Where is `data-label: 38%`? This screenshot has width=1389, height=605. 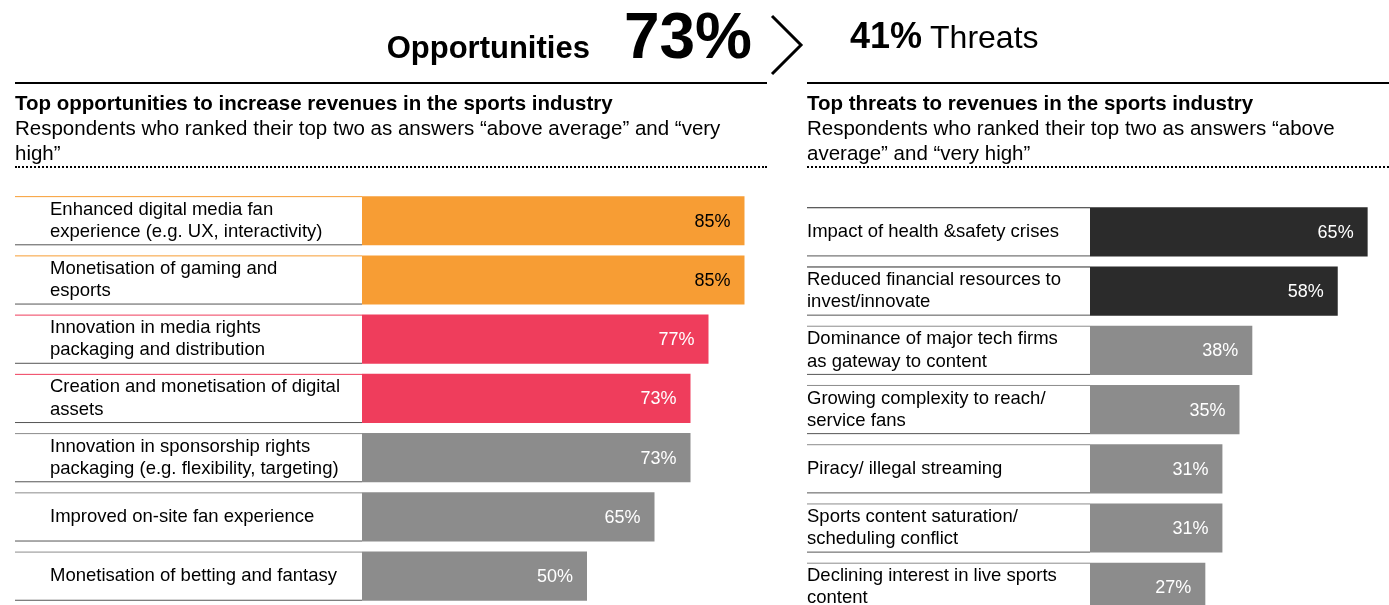
data-label: 38% is located at coordinates (1220, 350).